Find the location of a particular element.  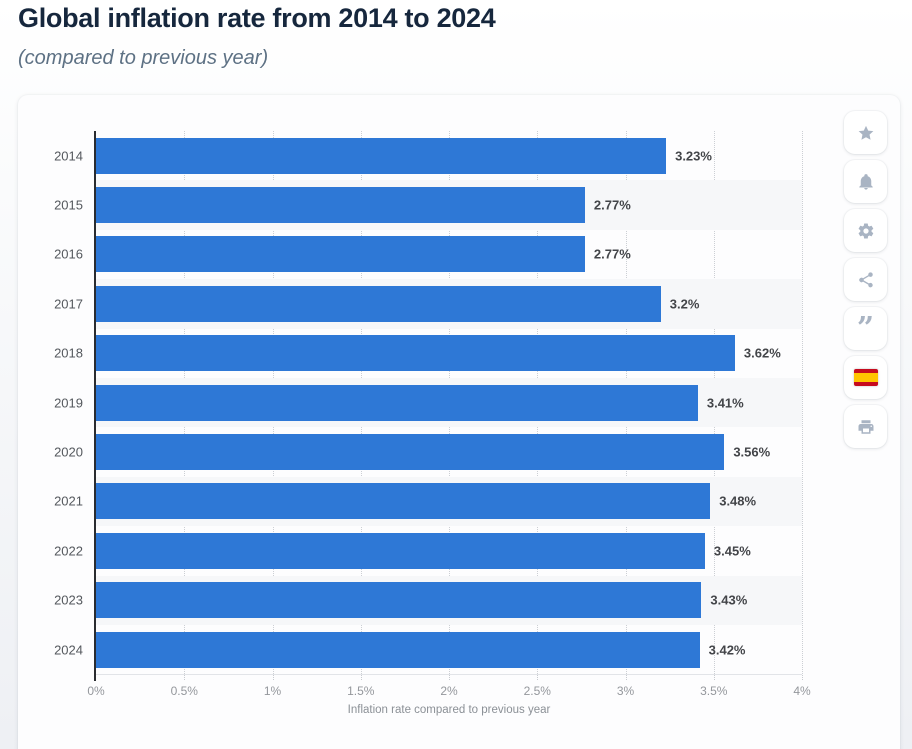

page-title: Global inflation rate from 2014 to 2024 is located at coordinates (257, 18).